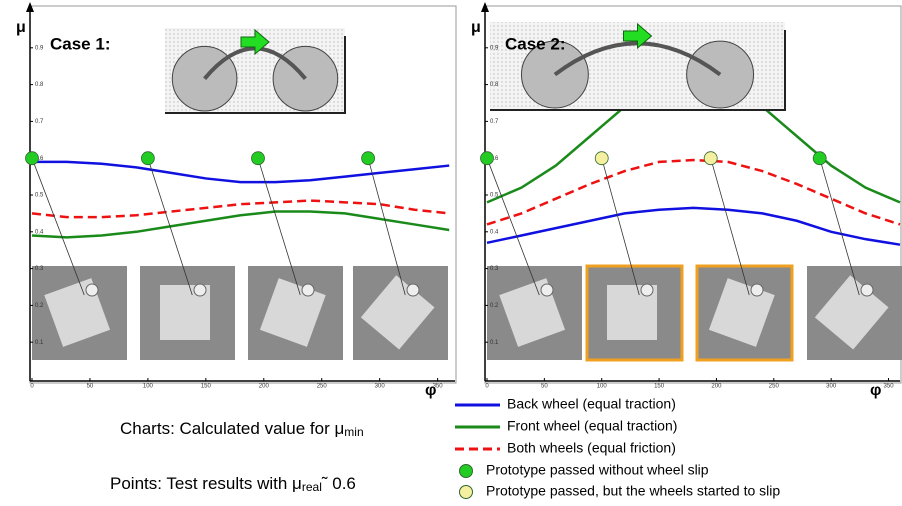 The width and height of the screenshot is (902, 506). I want to click on legend-label: Front wheel (equal traction), so click(592, 426).